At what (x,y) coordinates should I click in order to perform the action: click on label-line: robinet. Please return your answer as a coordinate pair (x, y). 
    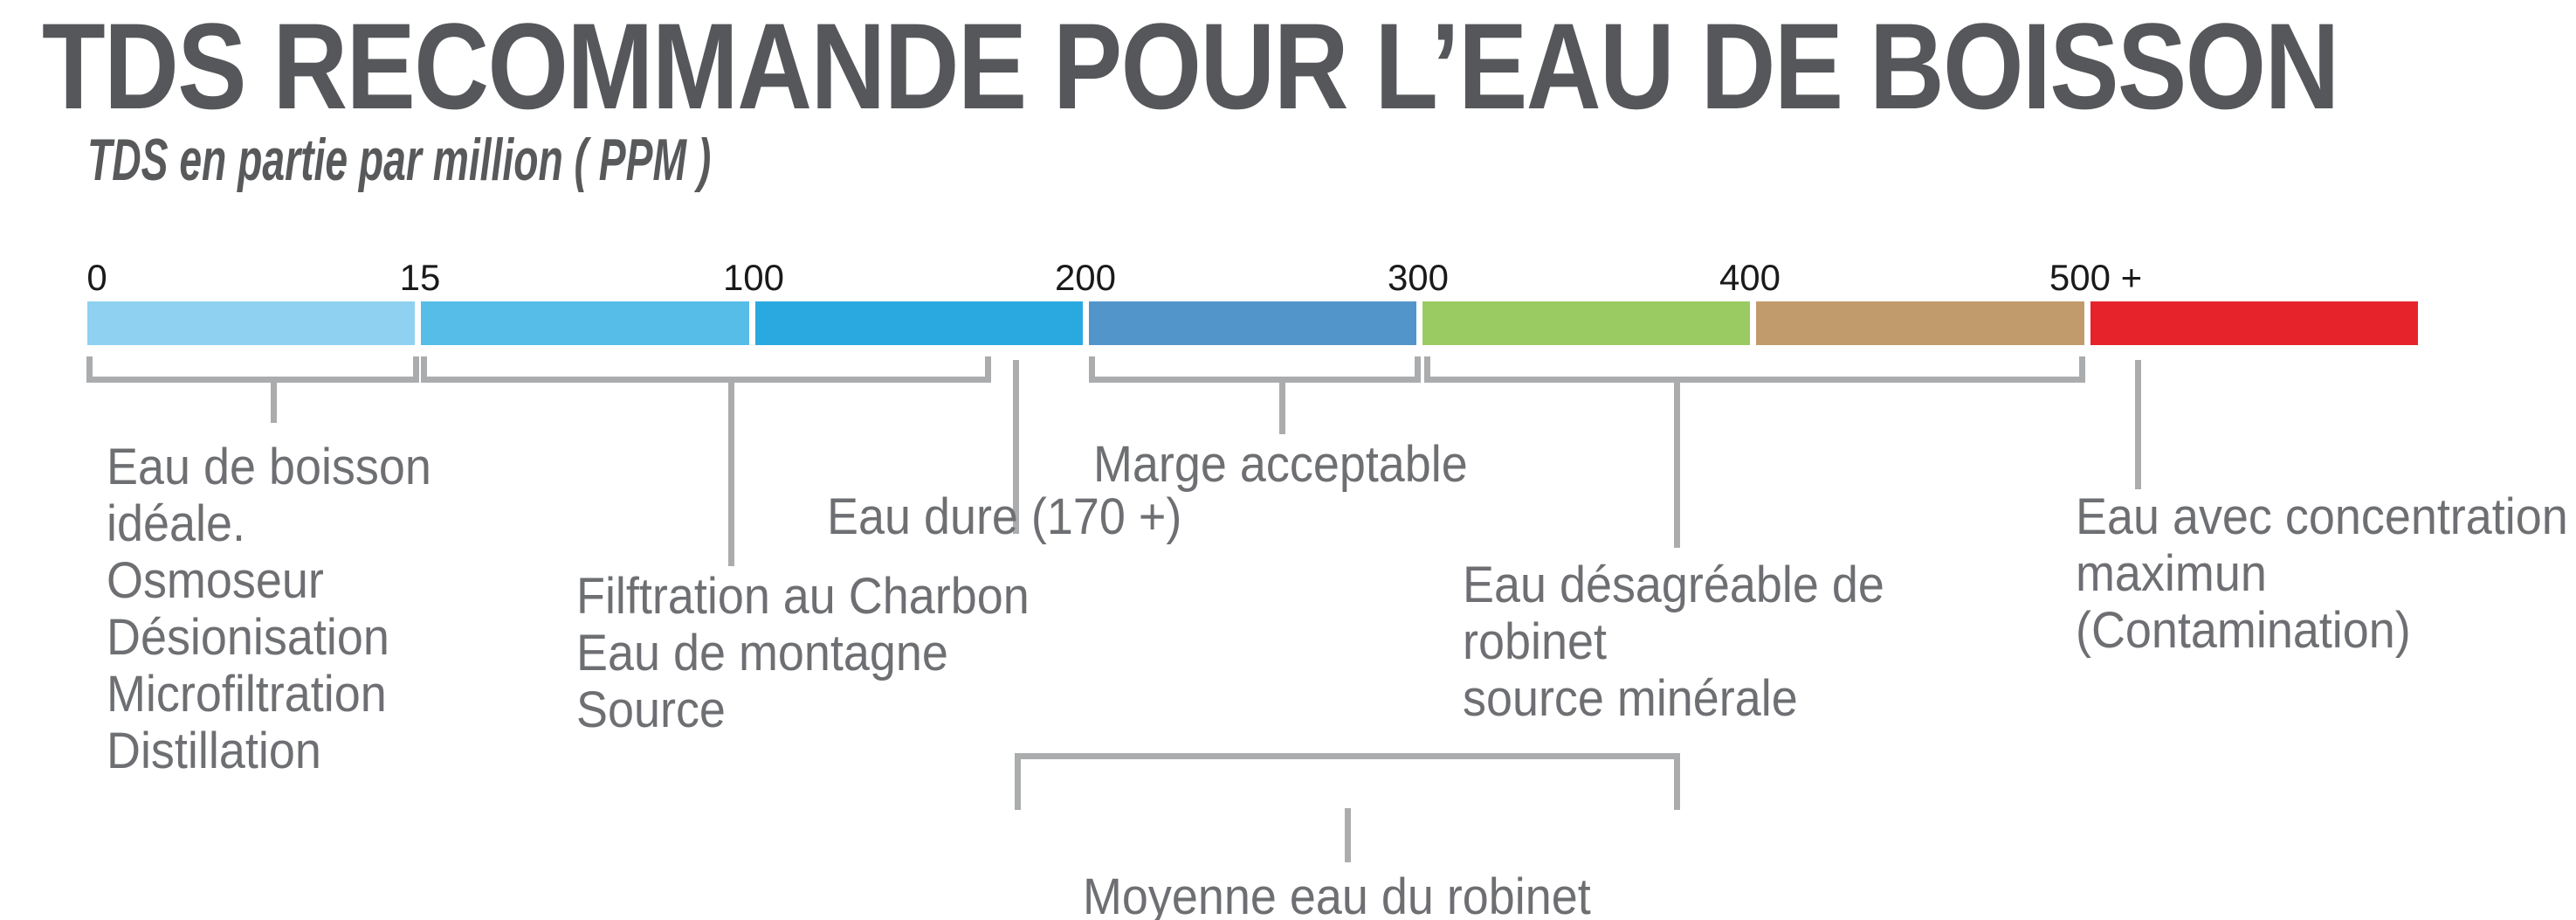
    Looking at the image, I should click on (1535, 642).